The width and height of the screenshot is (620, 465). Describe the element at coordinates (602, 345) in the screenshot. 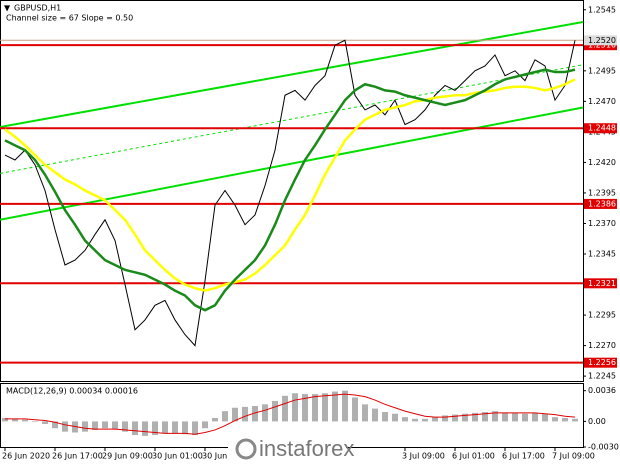

I see `y-tick-label: 1.2270` at that location.